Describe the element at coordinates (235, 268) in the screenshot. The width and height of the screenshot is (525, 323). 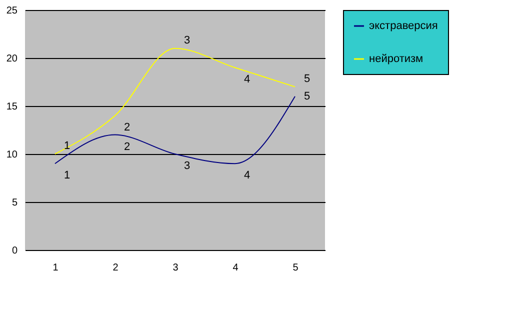
I see `x-tick-label: 4` at that location.